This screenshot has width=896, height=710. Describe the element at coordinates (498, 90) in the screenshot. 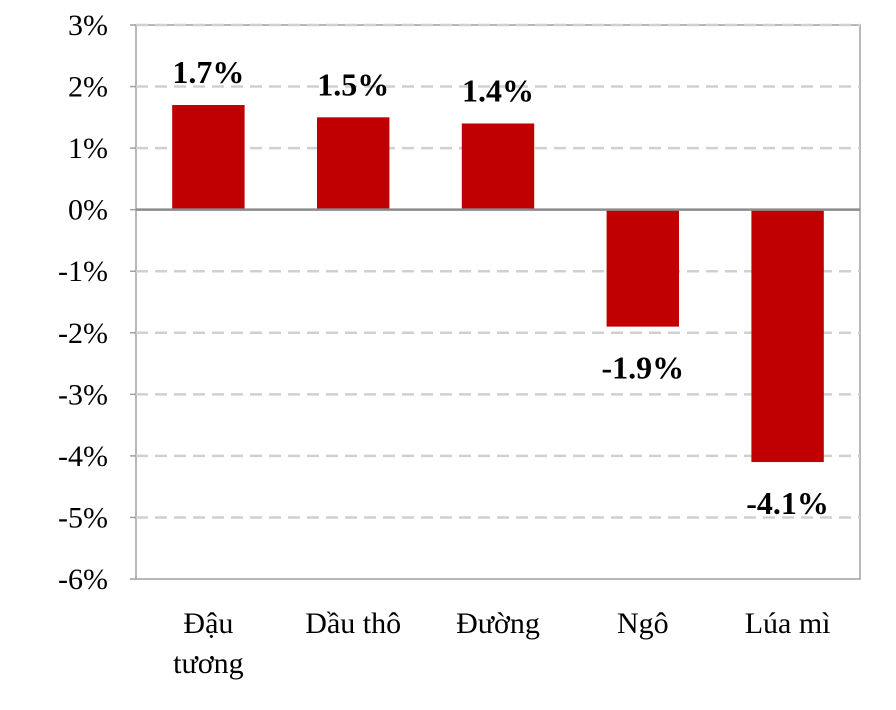

I see `data-label: 1.4%` at that location.